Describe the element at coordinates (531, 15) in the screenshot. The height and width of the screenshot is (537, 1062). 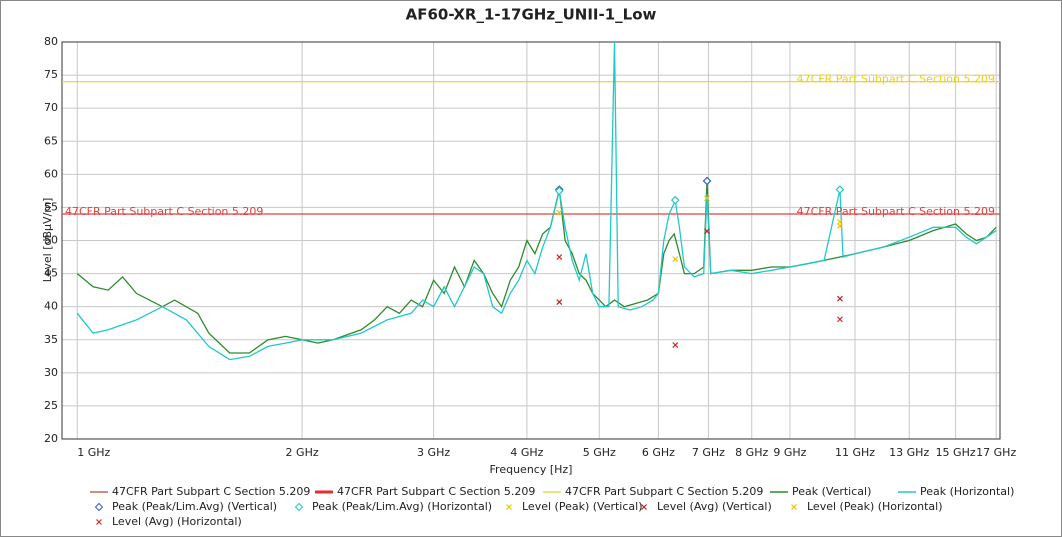
I see `chart-title: AF60-XR_1-17GHz_UNII-1_Low` at that location.